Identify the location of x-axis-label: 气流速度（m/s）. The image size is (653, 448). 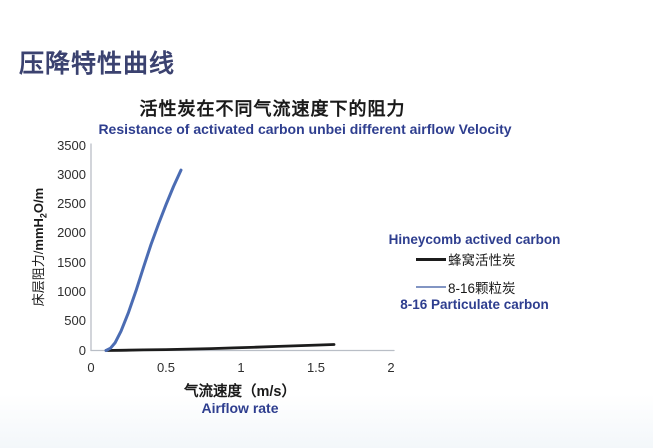
(240, 392).